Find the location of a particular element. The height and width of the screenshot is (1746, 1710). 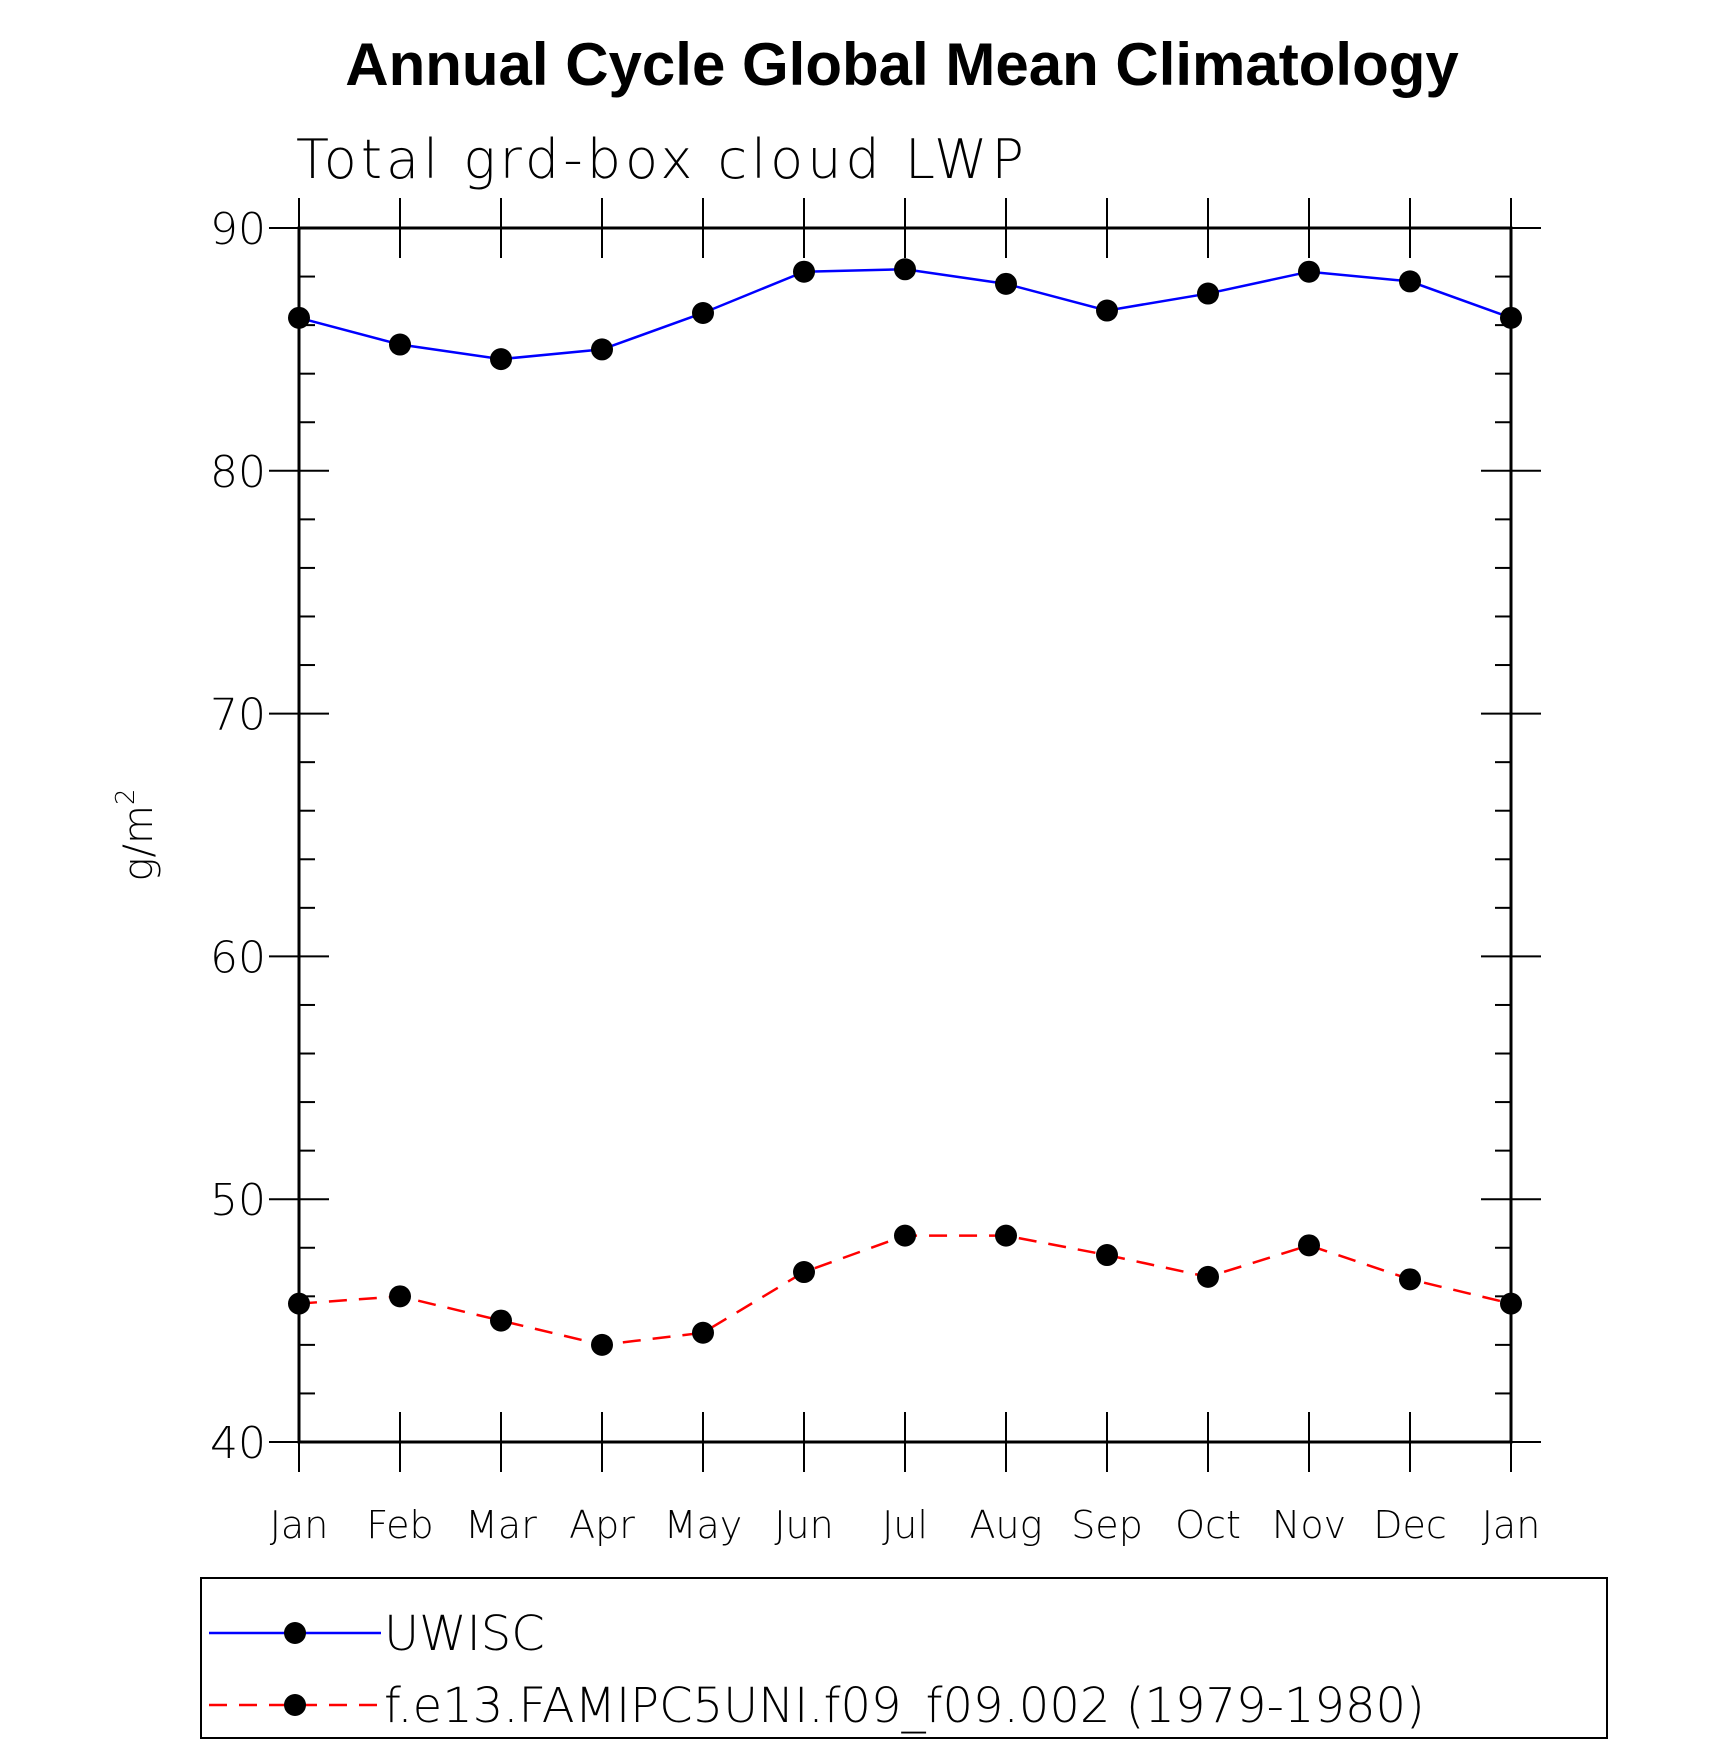

y-axis-label-superscript: 2 is located at coordinates (126, 797).